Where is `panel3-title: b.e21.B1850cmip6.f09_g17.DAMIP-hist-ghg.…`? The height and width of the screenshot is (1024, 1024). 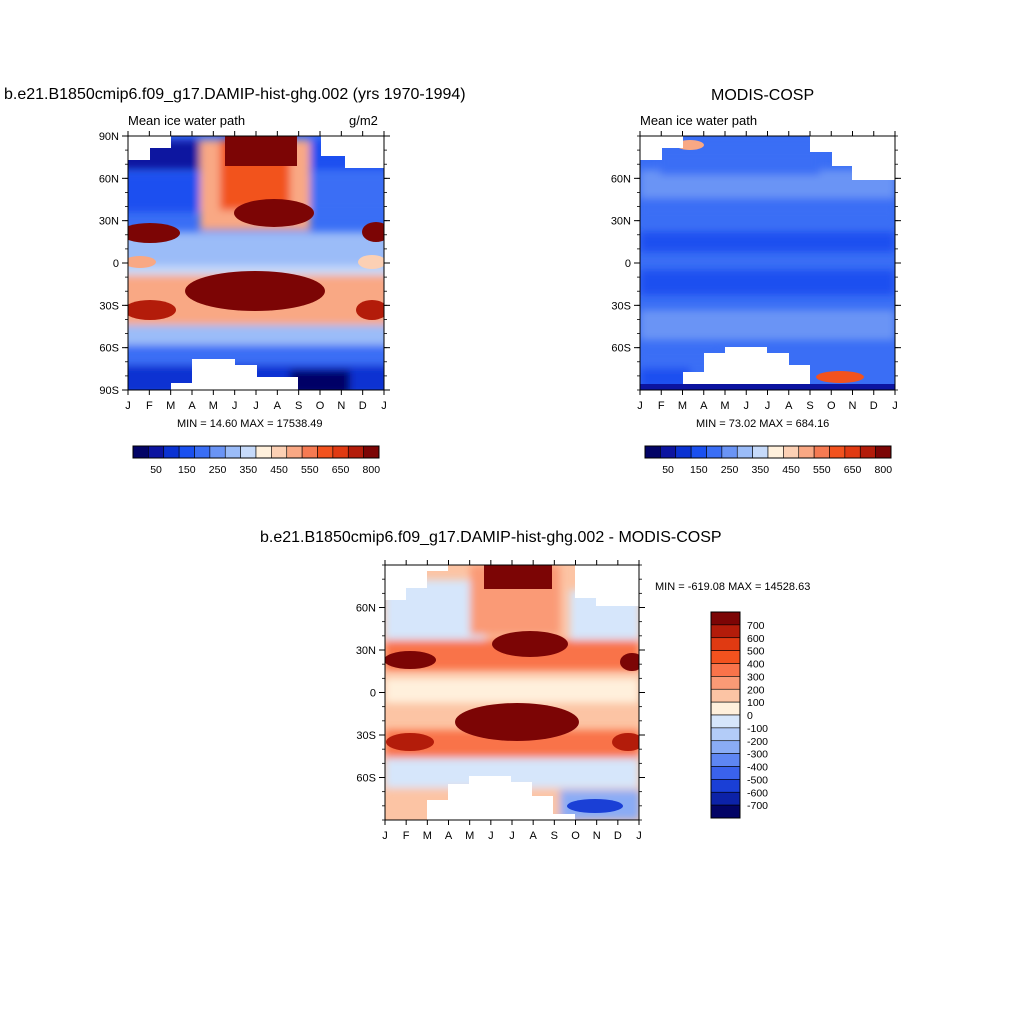
panel3-title: b.e21.B1850cmip6.f09_g17.DAMIP-hist-ghg.… is located at coordinates (491, 537).